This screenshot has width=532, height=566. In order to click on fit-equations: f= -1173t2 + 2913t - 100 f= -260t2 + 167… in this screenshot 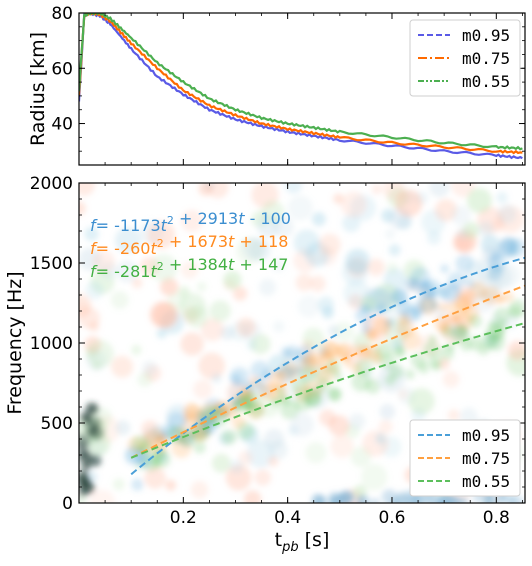, I will do `click(190, 245)`.